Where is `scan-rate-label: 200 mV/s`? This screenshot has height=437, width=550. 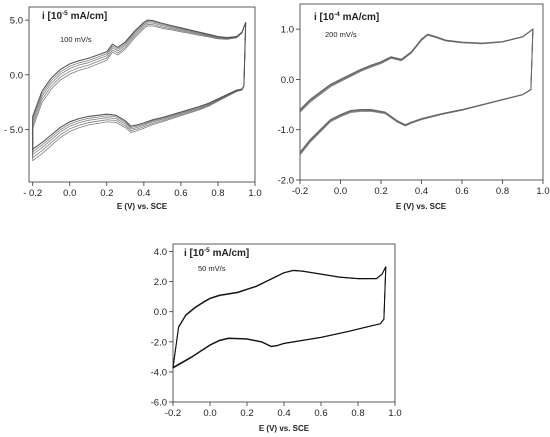
scan-rate-label: 200 mV/s is located at coordinates (341, 34).